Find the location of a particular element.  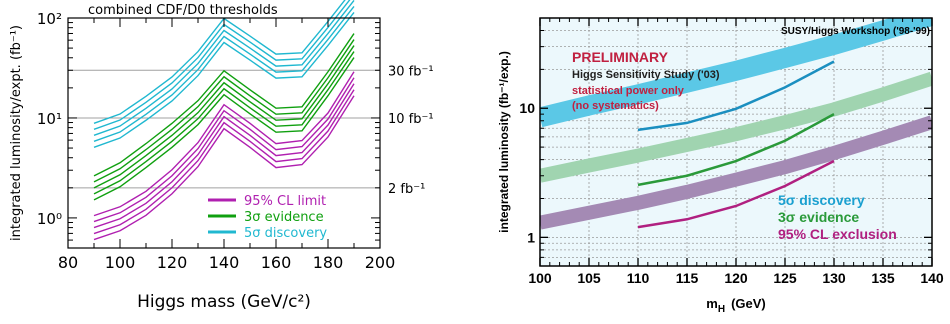

preliminary-label: PRELIMINARY is located at coordinates (620, 57).